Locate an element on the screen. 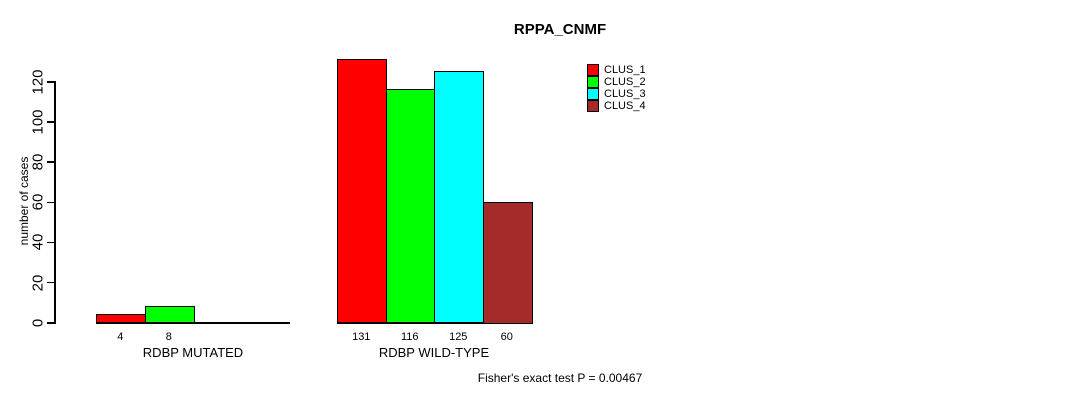  legend-label: CLUS_4 is located at coordinates (625, 106).